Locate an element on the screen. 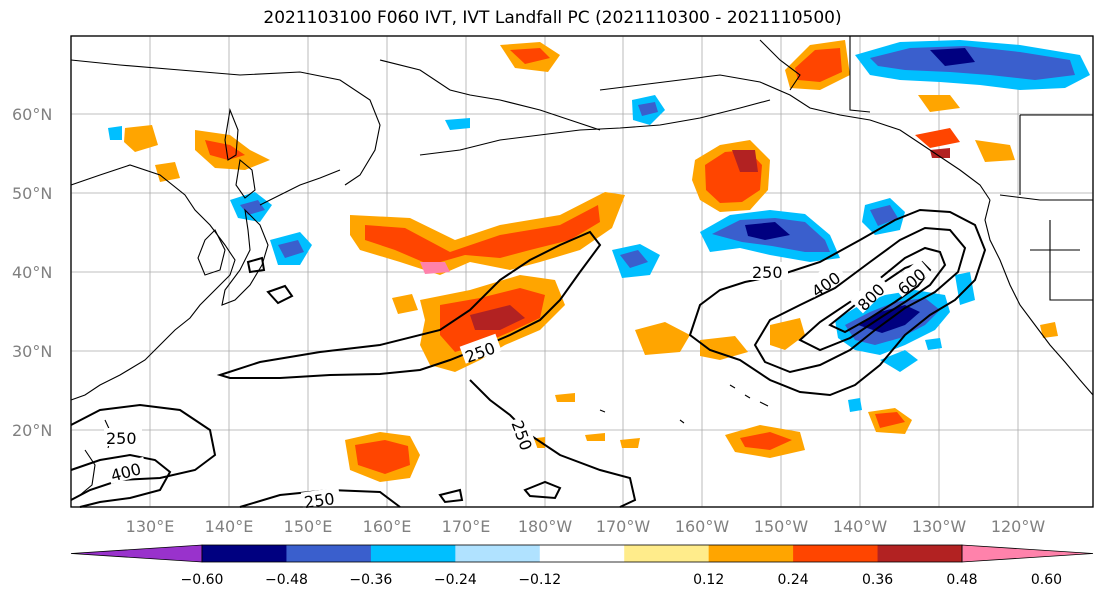 Image resolution: width=1105 pixels, height=601 pixels. lon-label-120w: 120°W is located at coordinates (1018, 526).